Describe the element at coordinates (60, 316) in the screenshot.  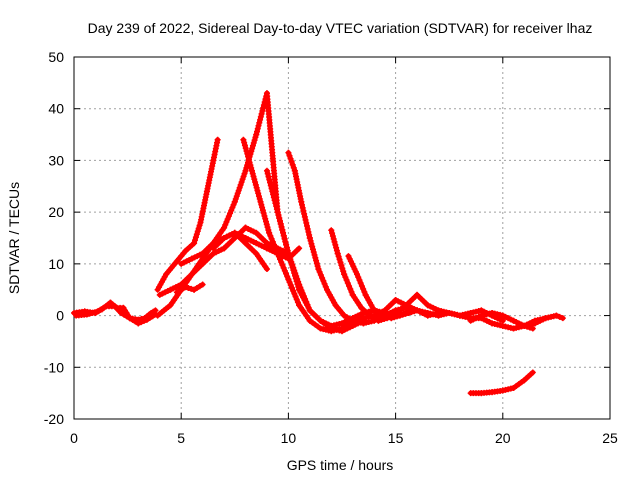
I see `y-tick-label: 0` at that location.